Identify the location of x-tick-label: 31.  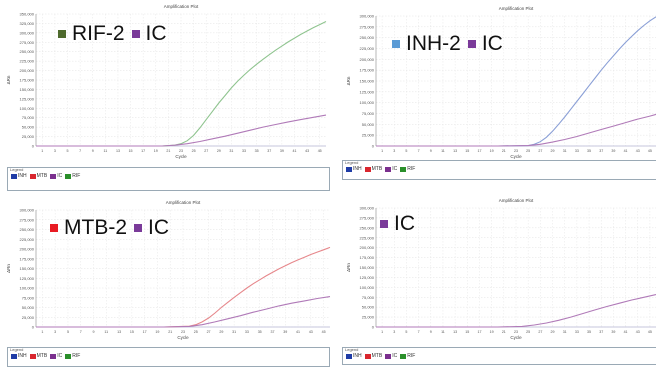
(234, 332).